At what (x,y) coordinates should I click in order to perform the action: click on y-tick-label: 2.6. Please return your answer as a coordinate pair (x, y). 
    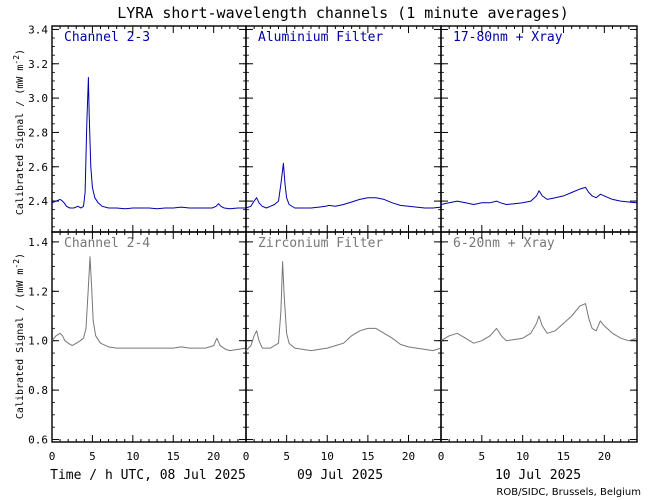
    Looking at the image, I should click on (38, 167).